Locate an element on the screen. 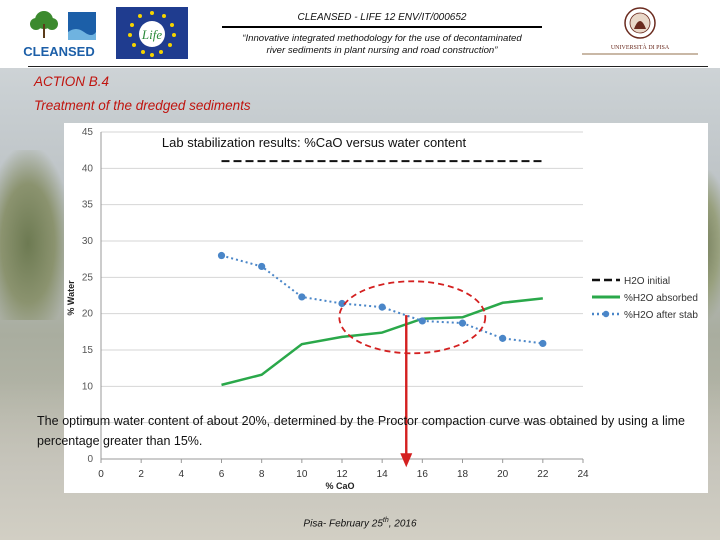 The image size is (720, 540). y-tick-label: 20 is located at coordinates (88, 314).